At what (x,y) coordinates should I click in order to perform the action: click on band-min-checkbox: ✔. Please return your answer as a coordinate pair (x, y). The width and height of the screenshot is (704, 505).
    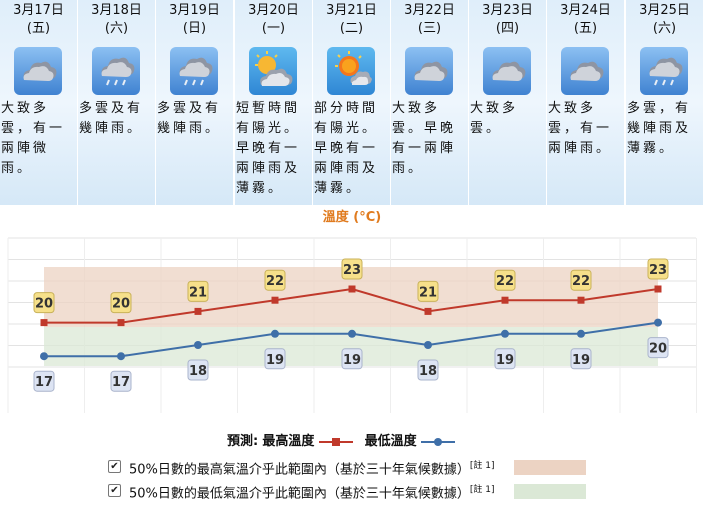
    Looking at the image, I should click on (114, 490).